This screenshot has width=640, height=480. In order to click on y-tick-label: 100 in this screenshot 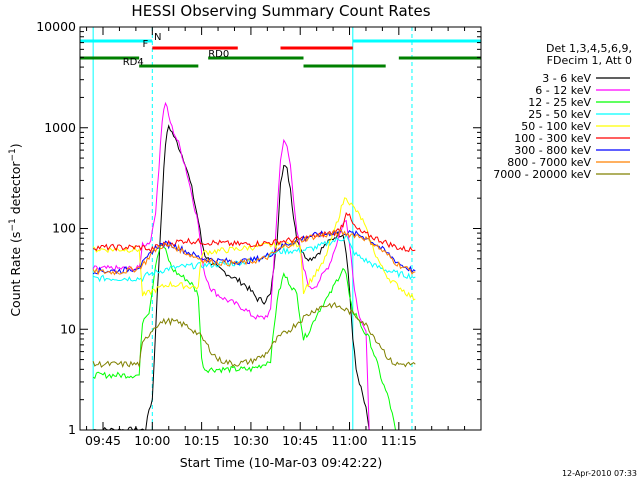, I will do `click(64, 228)`.